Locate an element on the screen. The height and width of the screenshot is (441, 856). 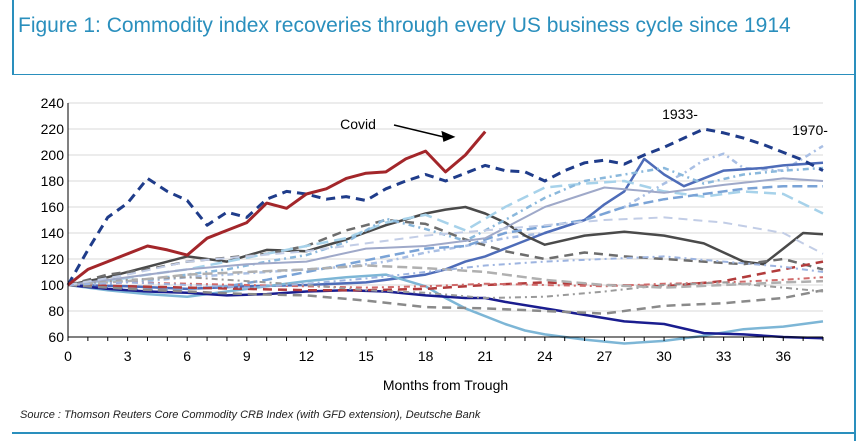
frame-left-border is located at coordinates (13, 37).